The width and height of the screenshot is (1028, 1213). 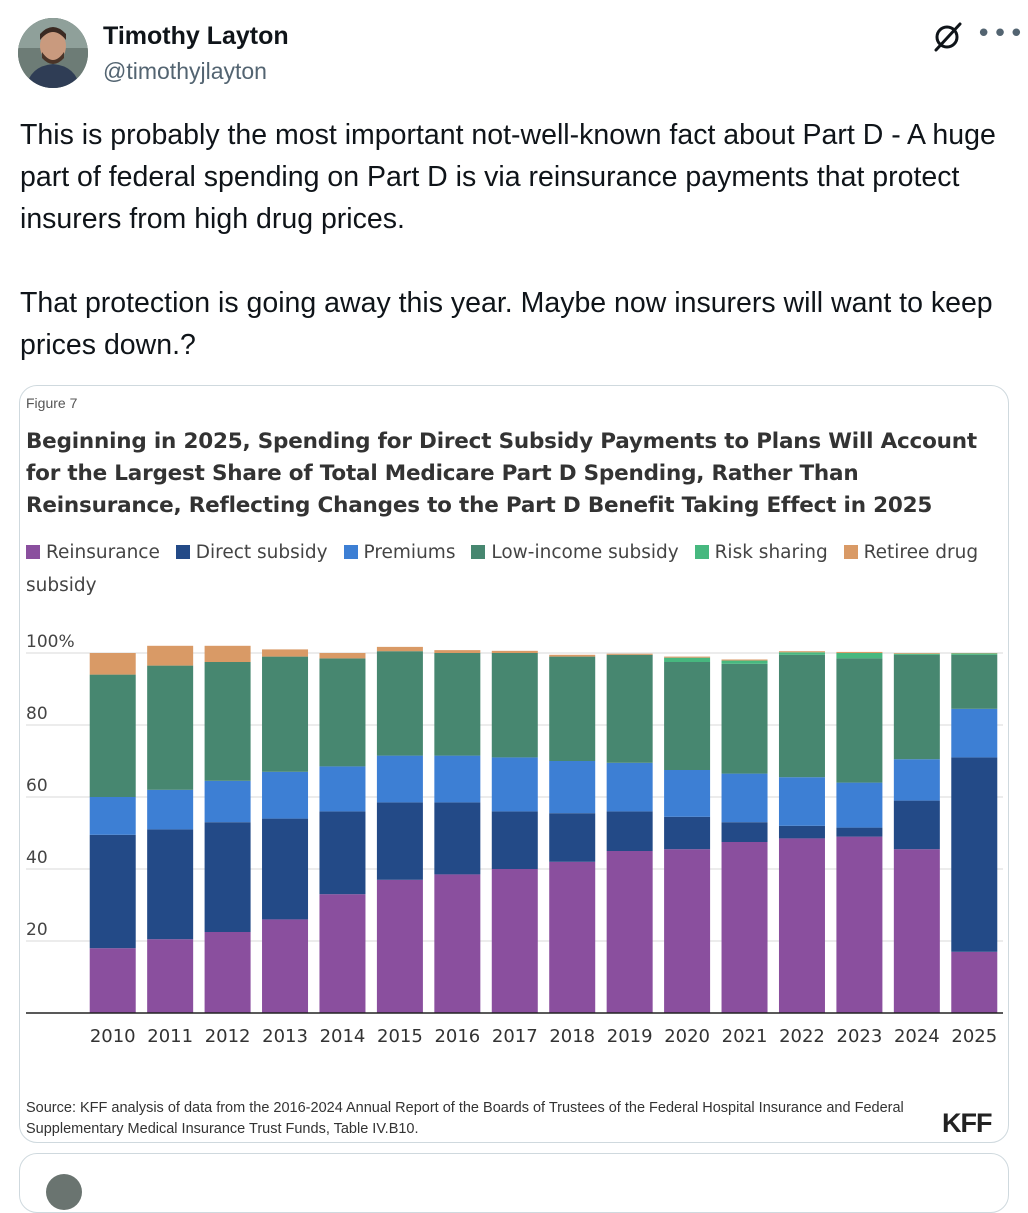 What do you see at coordinates (630, 1036) in the screenshot?
I see `x-tick-label: 2019` at bounding box center [630, 1036].